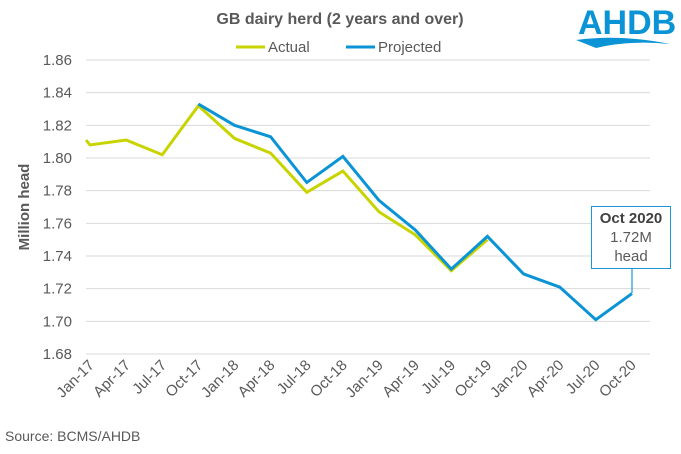 The image size is (681, 454). Describe the element at coordinates (57, 256) in the screenshot. I see `y-tick-label: 1.74` at that location.